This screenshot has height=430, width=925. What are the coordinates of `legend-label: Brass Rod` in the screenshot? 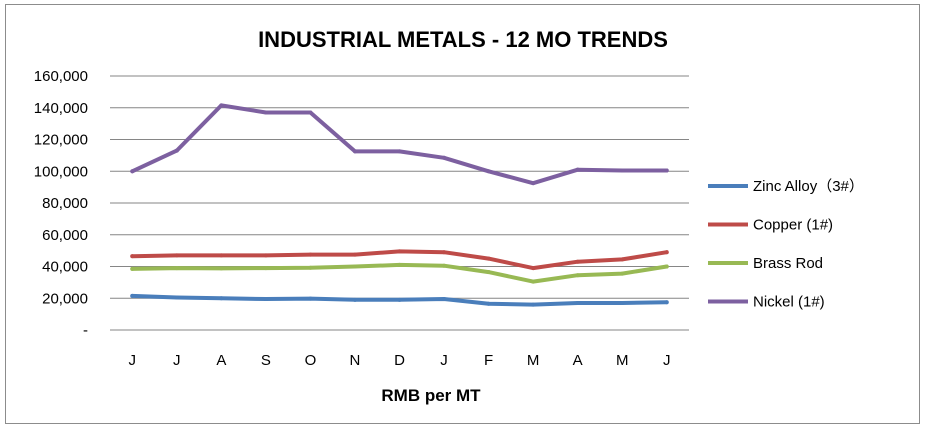 It's located at (788, 263).